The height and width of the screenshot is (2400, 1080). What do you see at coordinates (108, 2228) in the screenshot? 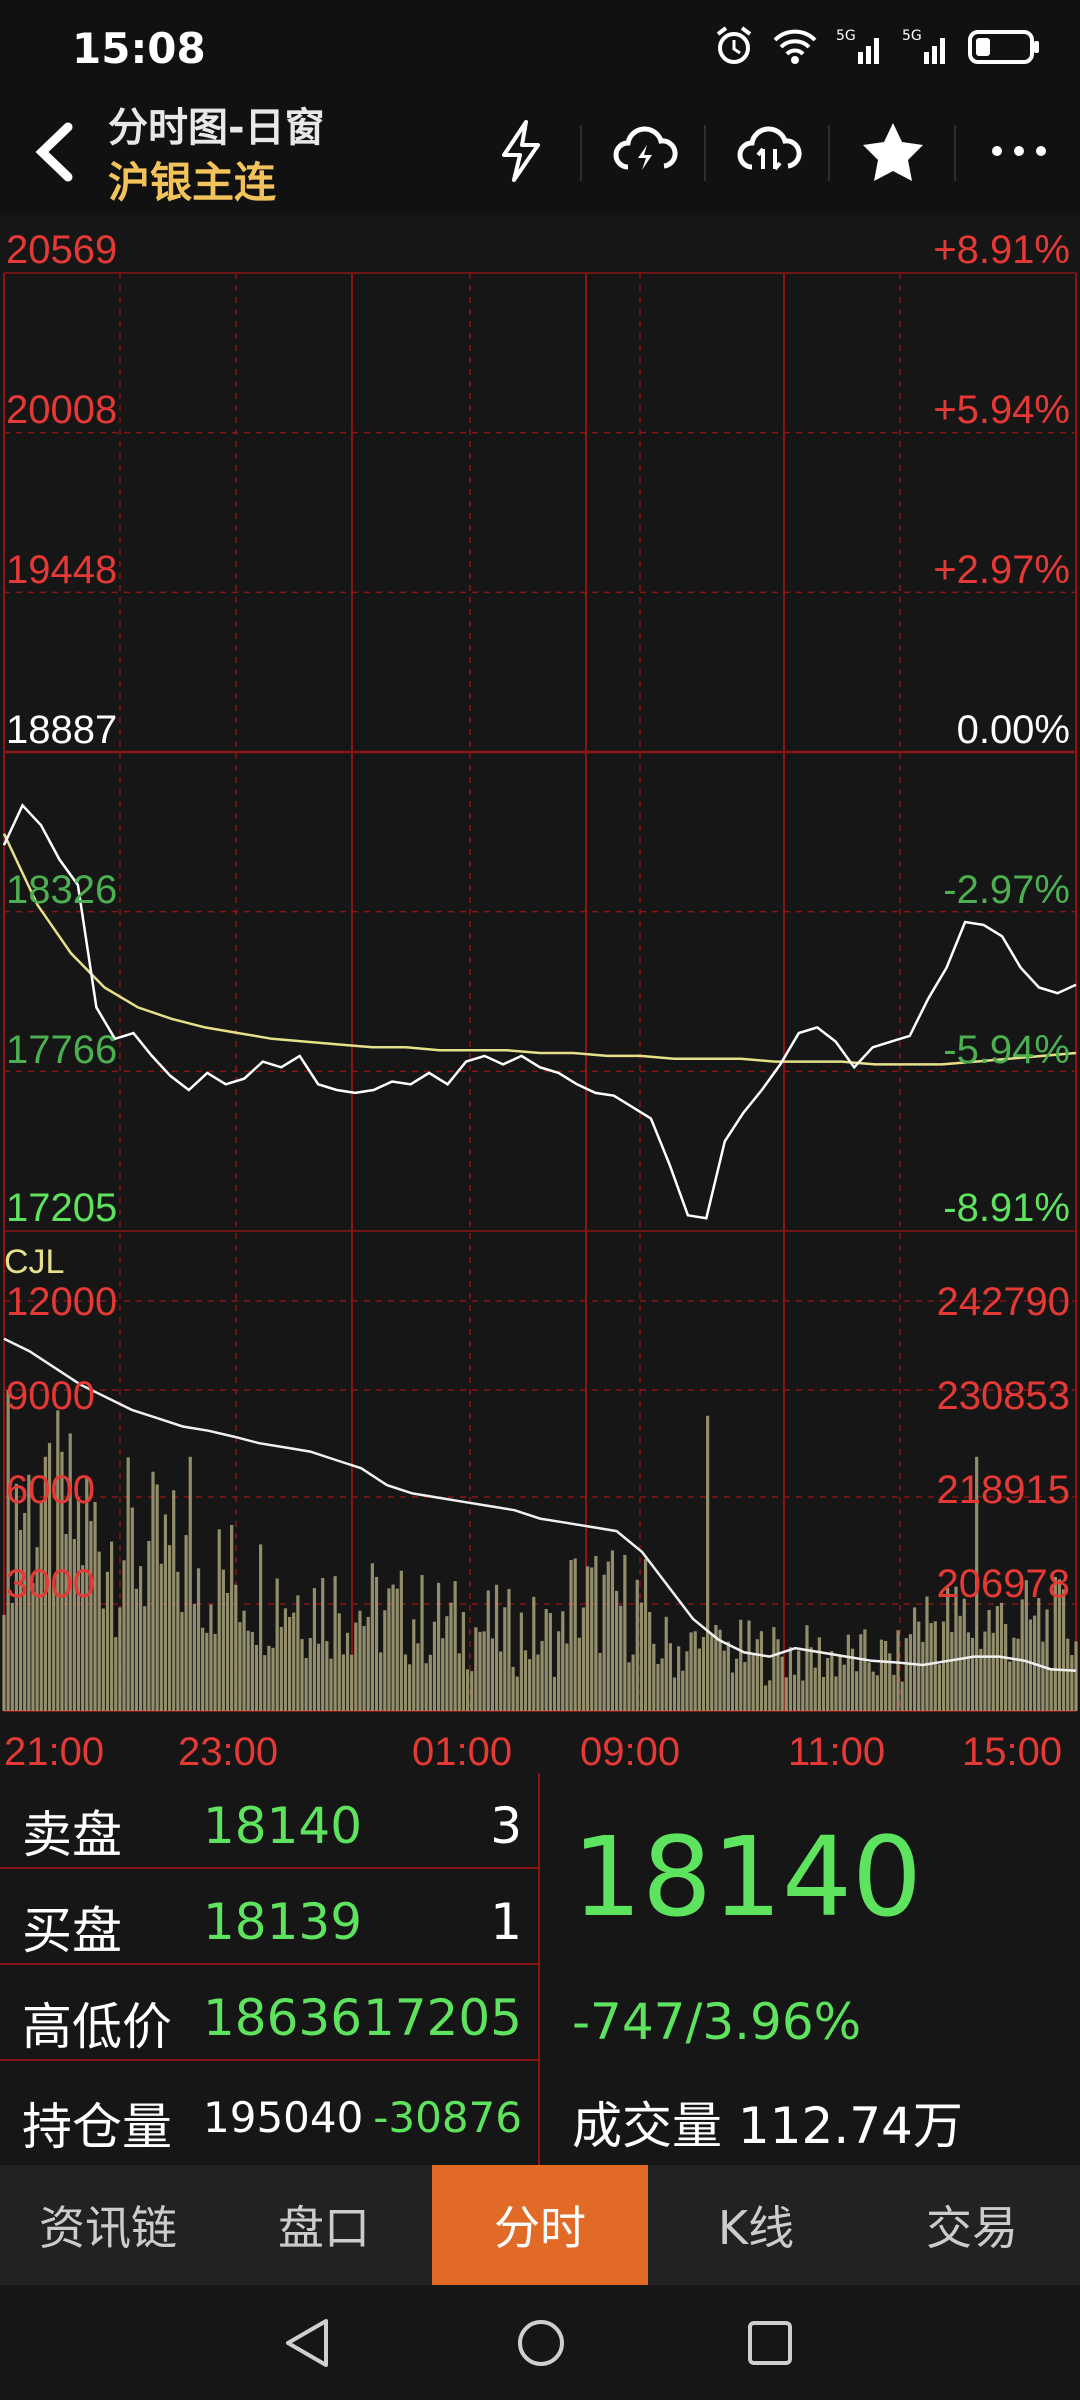
I see `tab-news-chain: 资讯链` at bounding box center [108, 2228].